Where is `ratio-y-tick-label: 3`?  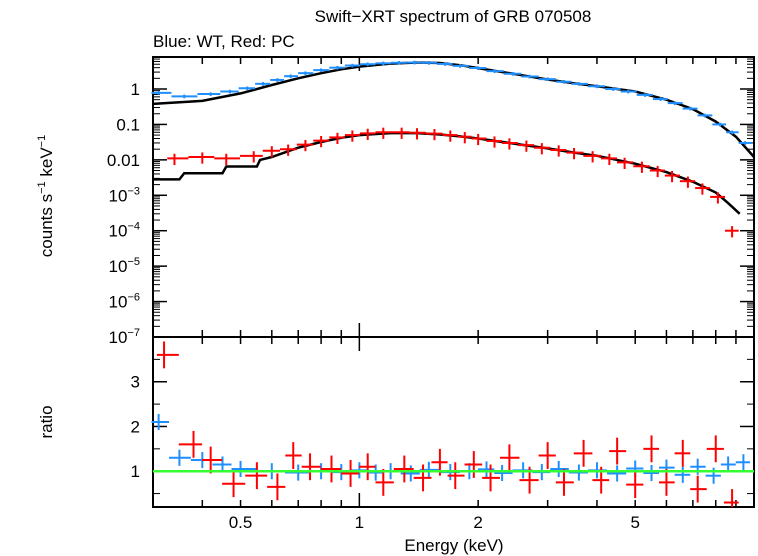 ratio-y-tick-label: 3 is located at coordinates (135, 382).